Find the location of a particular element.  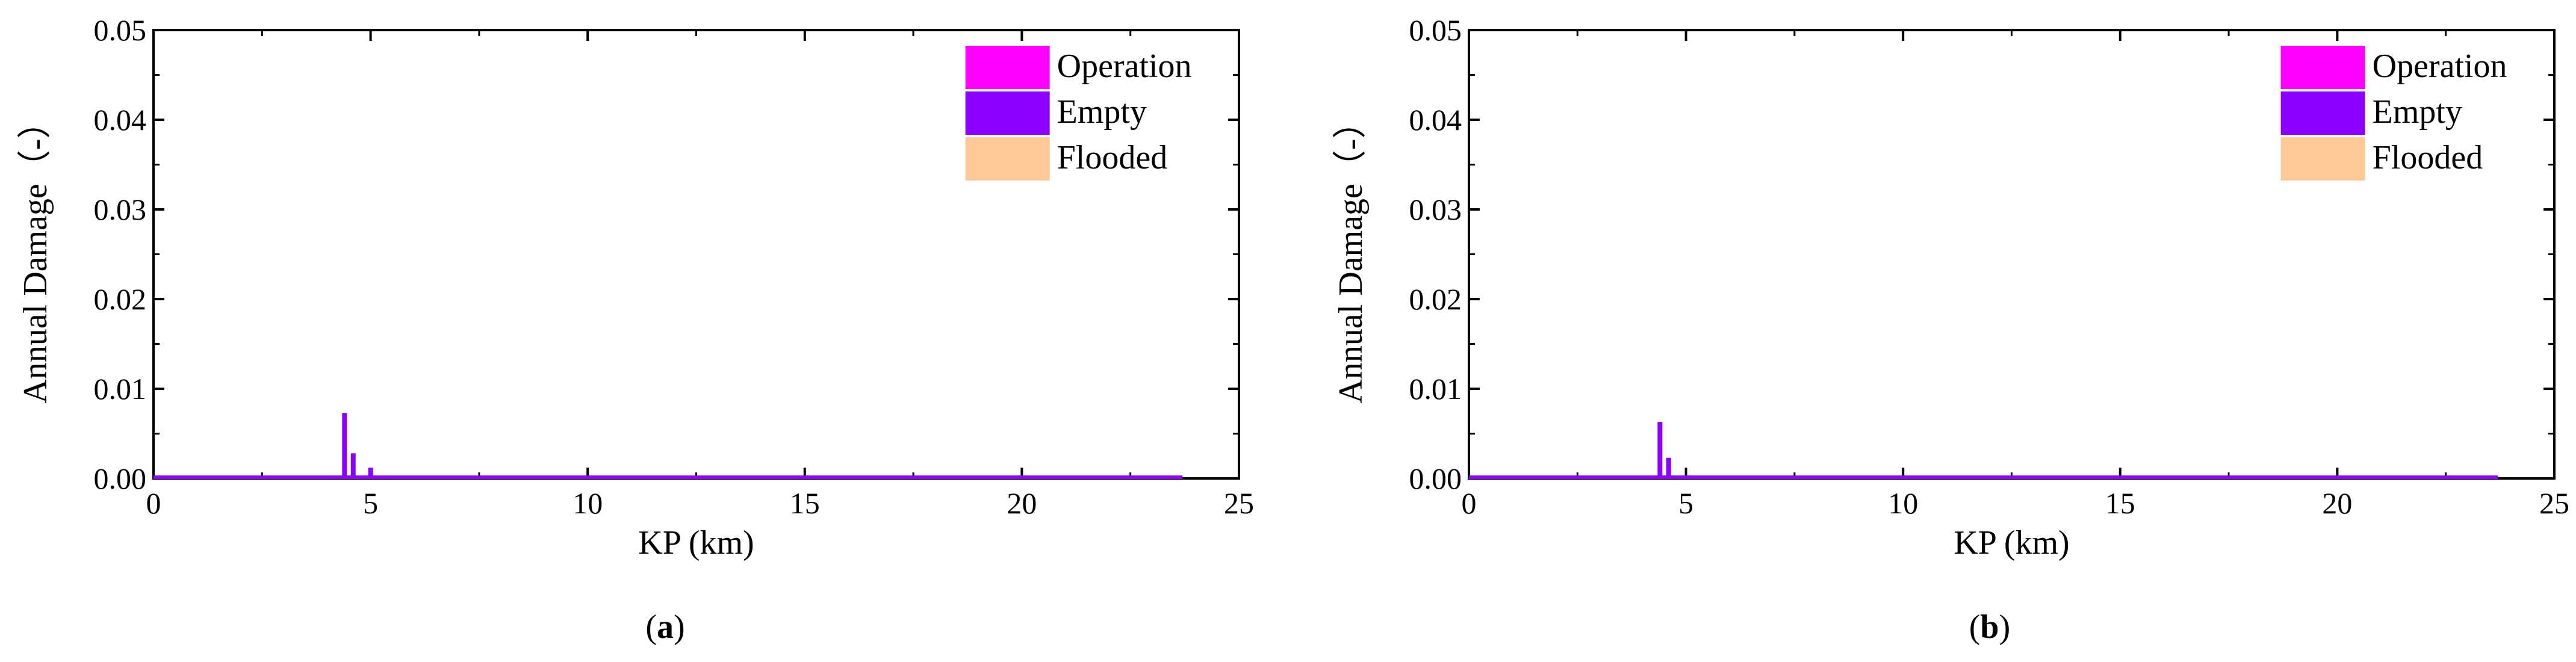

caption-letter: b is located at coordinates (1989, 627).